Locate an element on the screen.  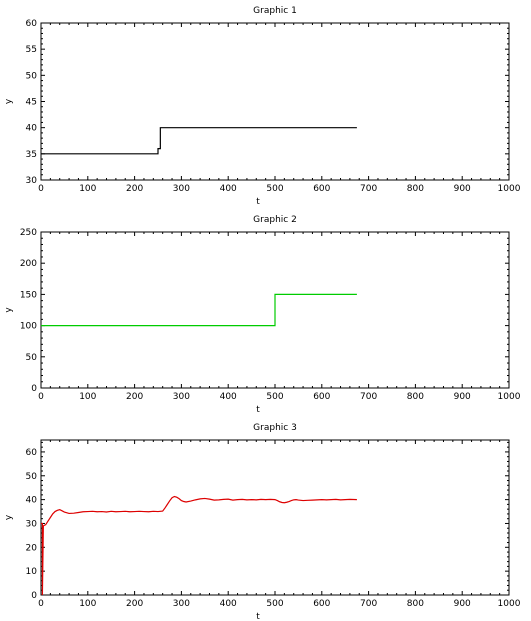
y-tick-label: 55 is located at coordinates (31, 50).